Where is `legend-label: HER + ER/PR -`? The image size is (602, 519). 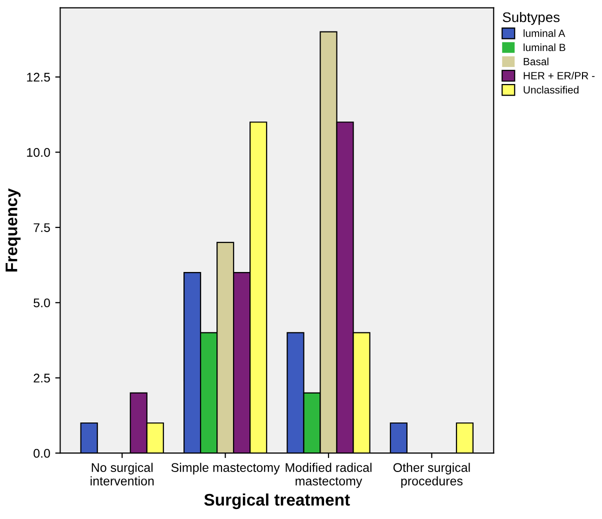
legend-label: HER + ER/PR - is located at coordinates (559, 76).